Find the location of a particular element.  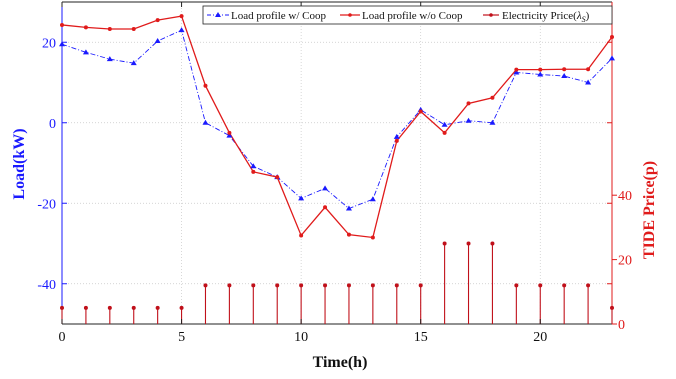

y-left-tick-label: -40 is located at coordinates (46, 285).